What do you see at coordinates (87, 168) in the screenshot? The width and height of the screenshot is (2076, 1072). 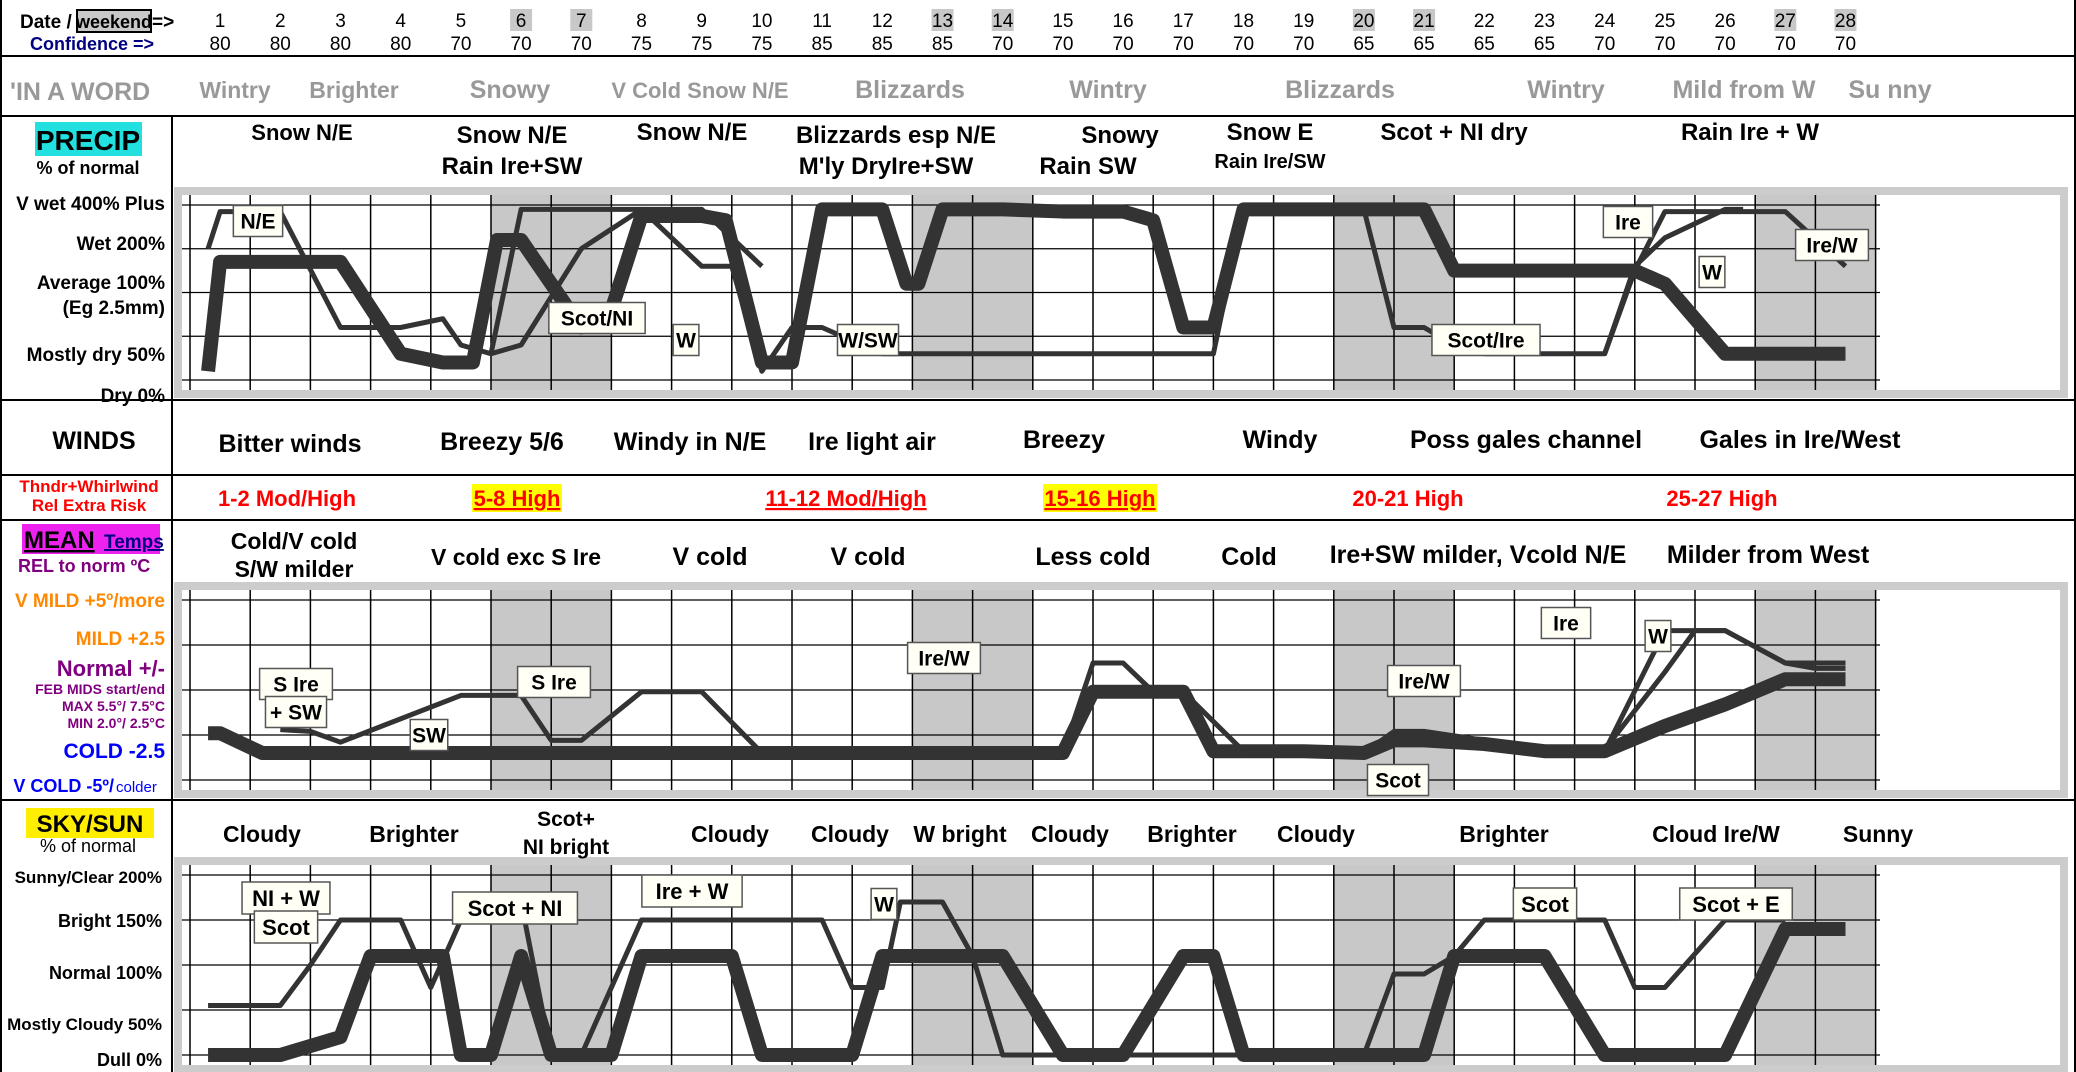 I see `precip-subtitle: % of normal` at bounding box center [87, 168].